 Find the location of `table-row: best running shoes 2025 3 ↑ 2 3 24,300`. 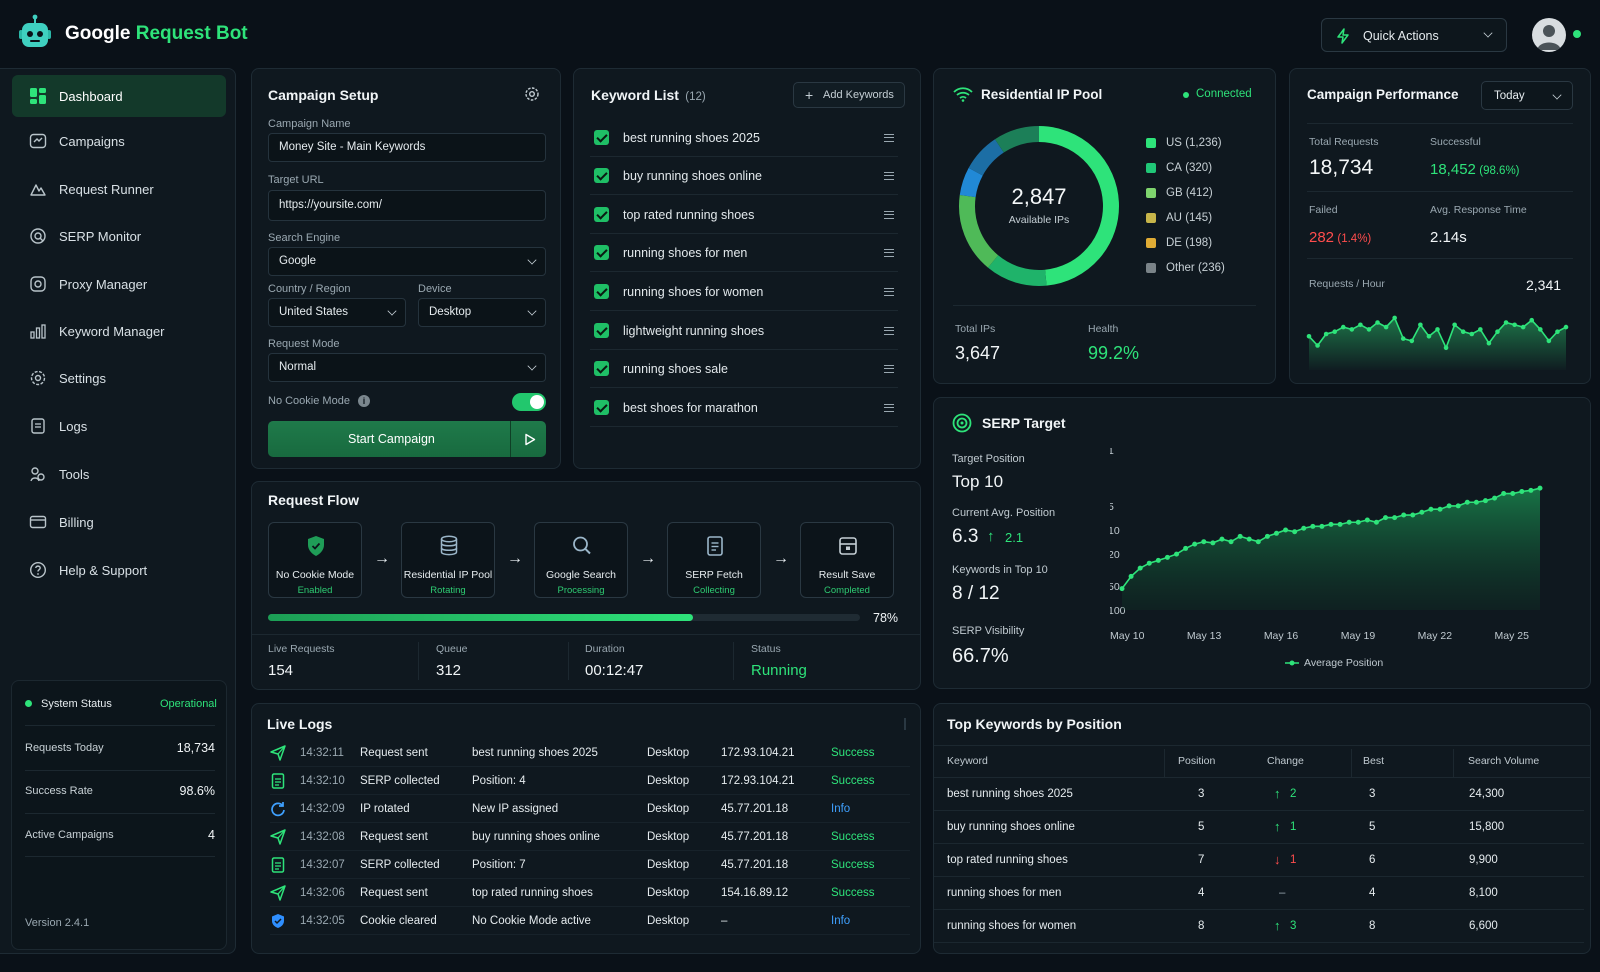

table-row: best running shoes 2025 3 ↑ 2 3 24,300 is located at coordinates (1259, 794).